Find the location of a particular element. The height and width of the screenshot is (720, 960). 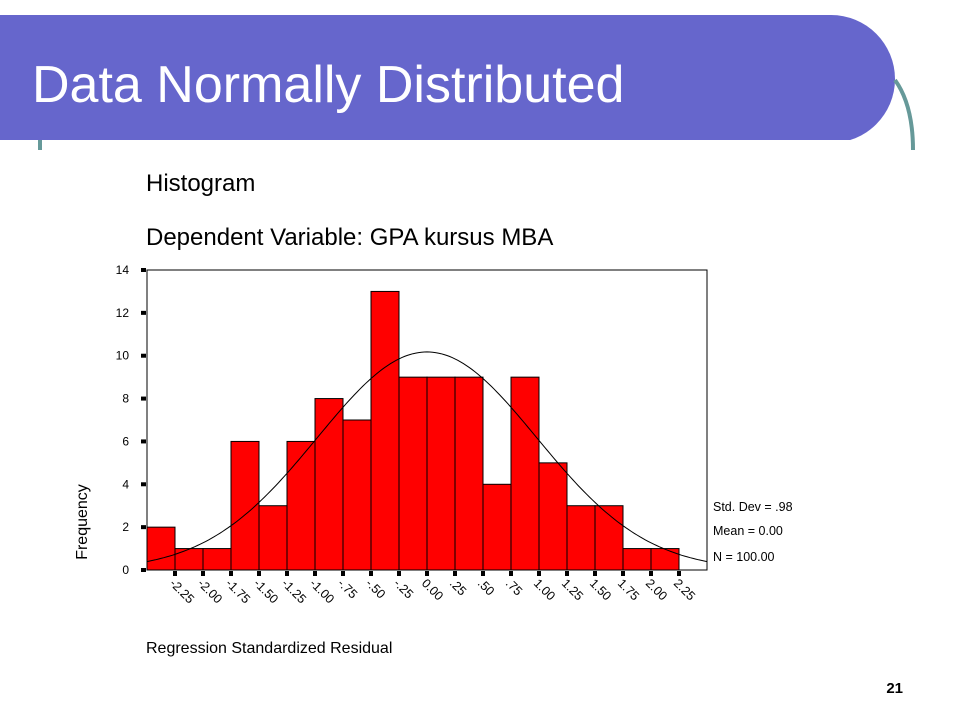

x-tick-label: -1.00 is located at coordinates (322, 591).